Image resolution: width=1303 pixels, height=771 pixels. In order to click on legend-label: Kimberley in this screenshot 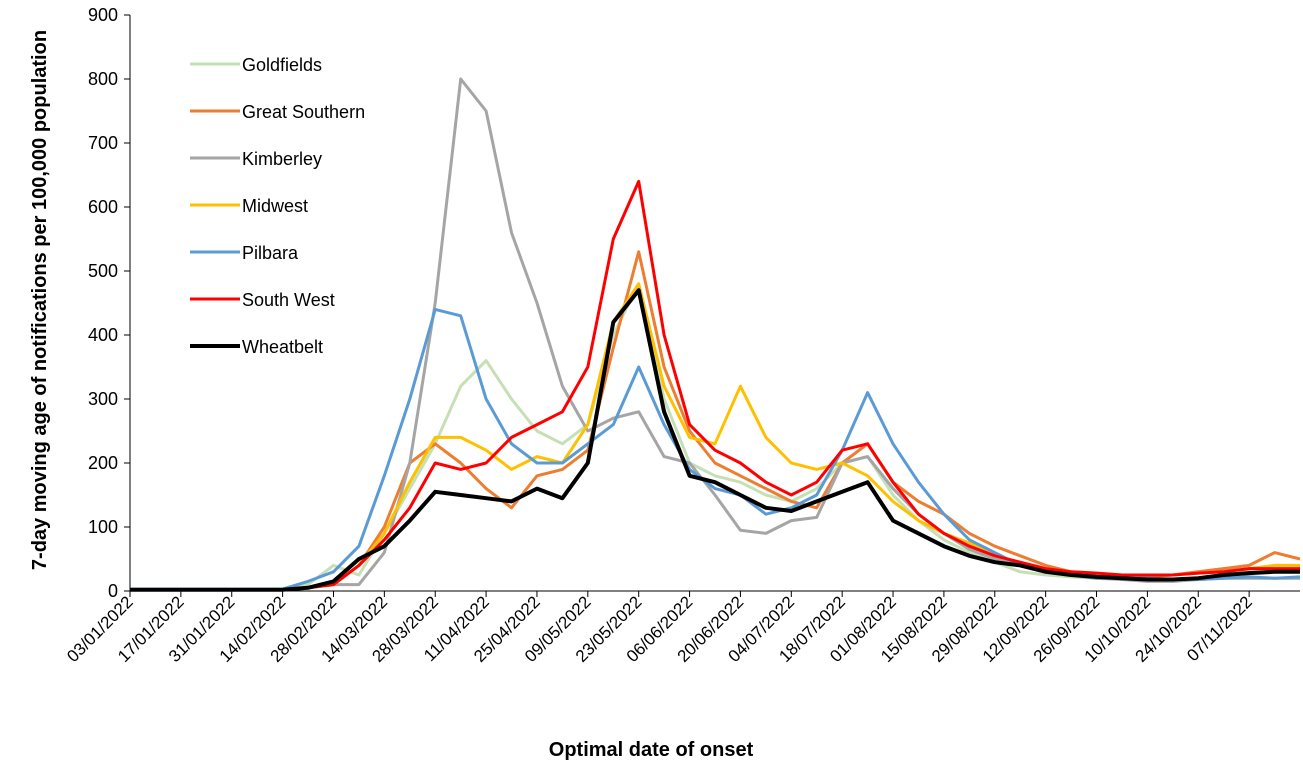, I will do `click(282, 159)`.